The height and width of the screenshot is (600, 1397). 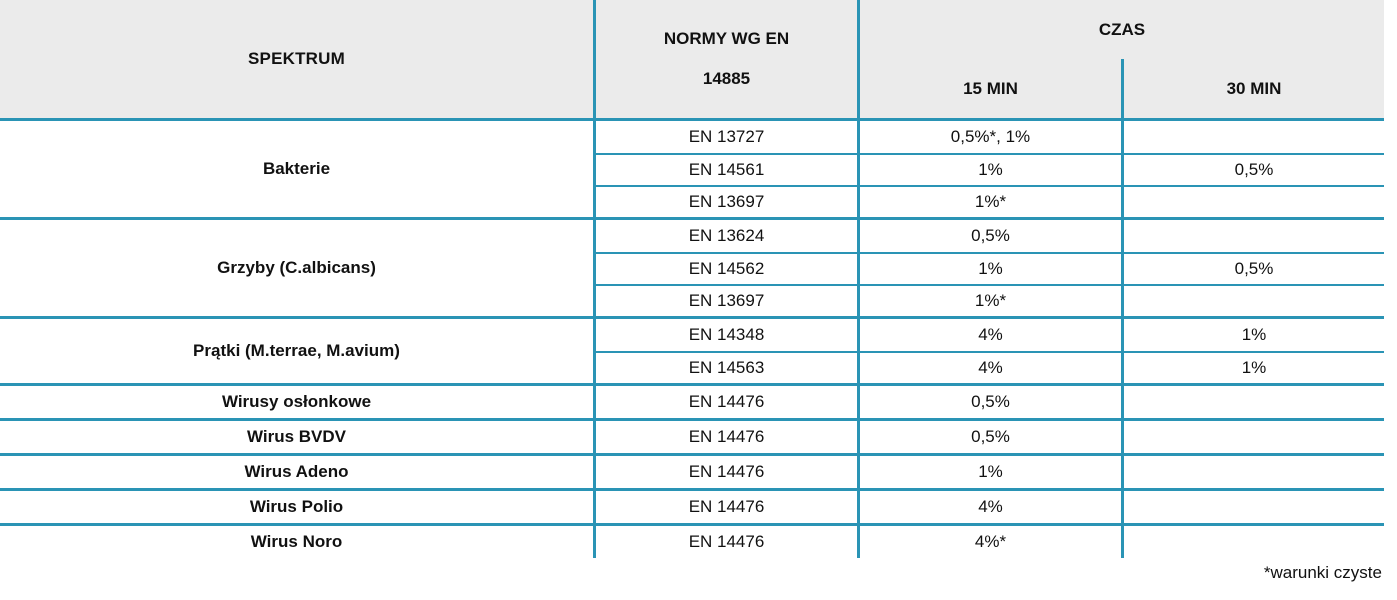 I want to click on norm-cell: EN 14563, so click(x=728, y=368).